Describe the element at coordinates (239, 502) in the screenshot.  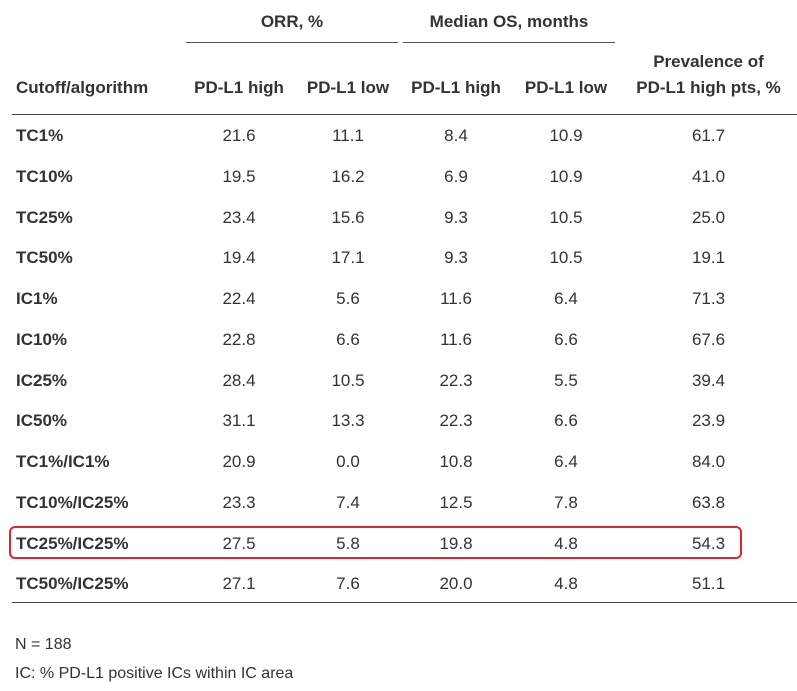
I see `cell-orr-high: 23.3` at that location.